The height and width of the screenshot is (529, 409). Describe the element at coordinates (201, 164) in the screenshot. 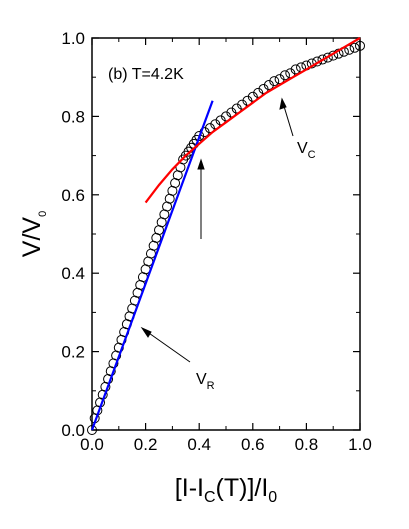

I see `arrow-vertical-head` at that location.